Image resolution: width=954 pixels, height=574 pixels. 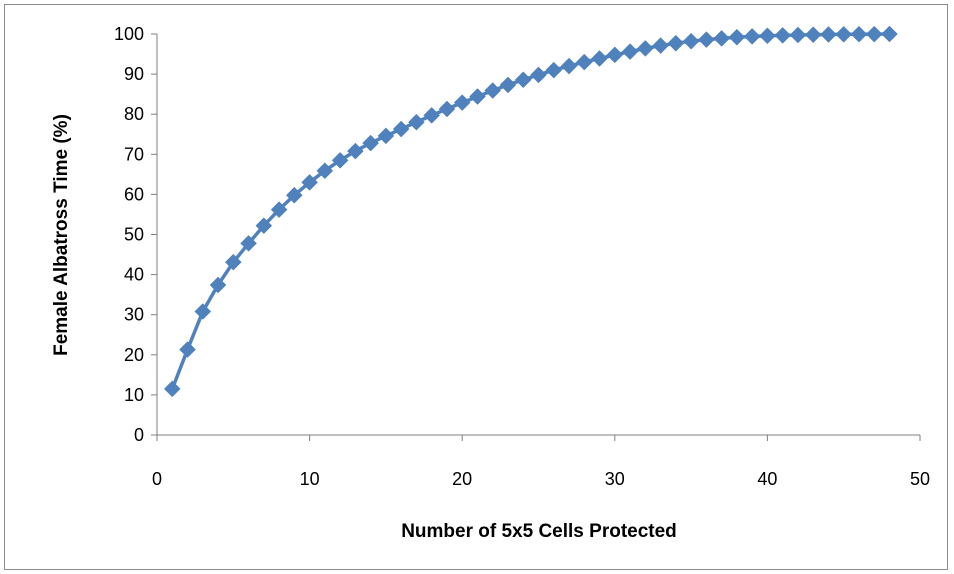 What do you see at coordinates (134, 235) in the screenshot?
I see `y-tick-label: 50` at bounding box center [134, 235].